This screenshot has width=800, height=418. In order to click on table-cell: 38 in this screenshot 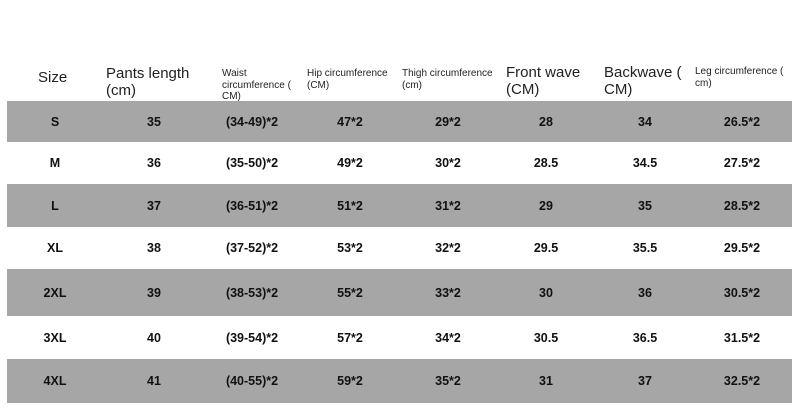, I will do `click(154, 248)`.